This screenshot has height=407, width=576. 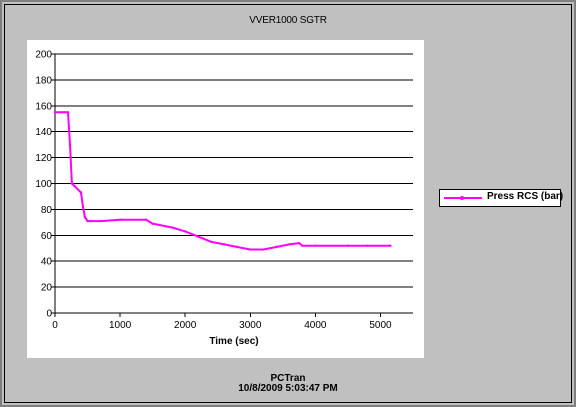 I want to click on y-tick-label: 100, so click(x=43, y=184).